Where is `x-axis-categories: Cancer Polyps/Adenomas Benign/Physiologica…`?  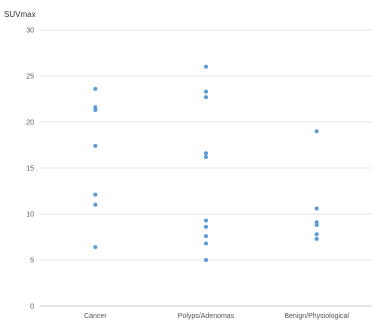 x-axis-categories: Cancer Polyps/Adenomas Benign/Physiologica… is located at coordinates (216, 316).